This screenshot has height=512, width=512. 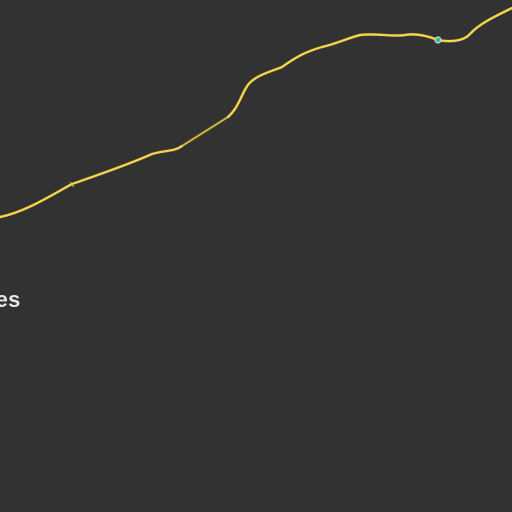 What do you see at coordinates (205, 131) in the screenshot?
I see `highway-road-connector` at bounding box center [205, 131].